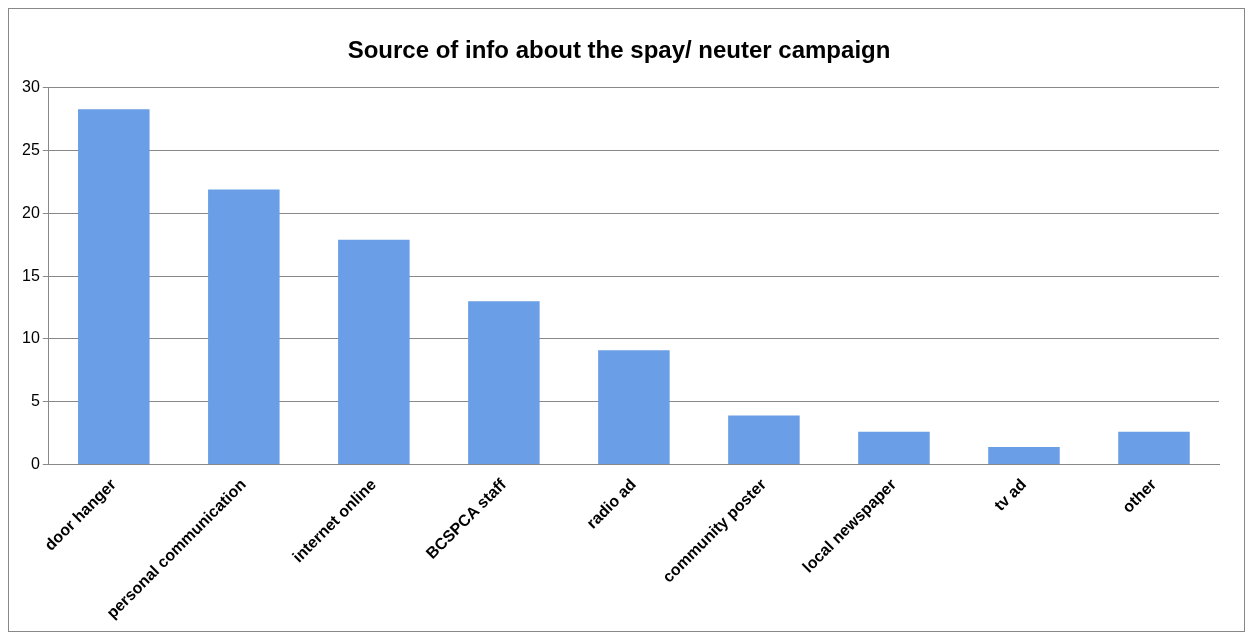  What do you see at coordinates (35, 463) in the screenshot?
I see `y-tick-label: 0` at bounding box center [35, 463].